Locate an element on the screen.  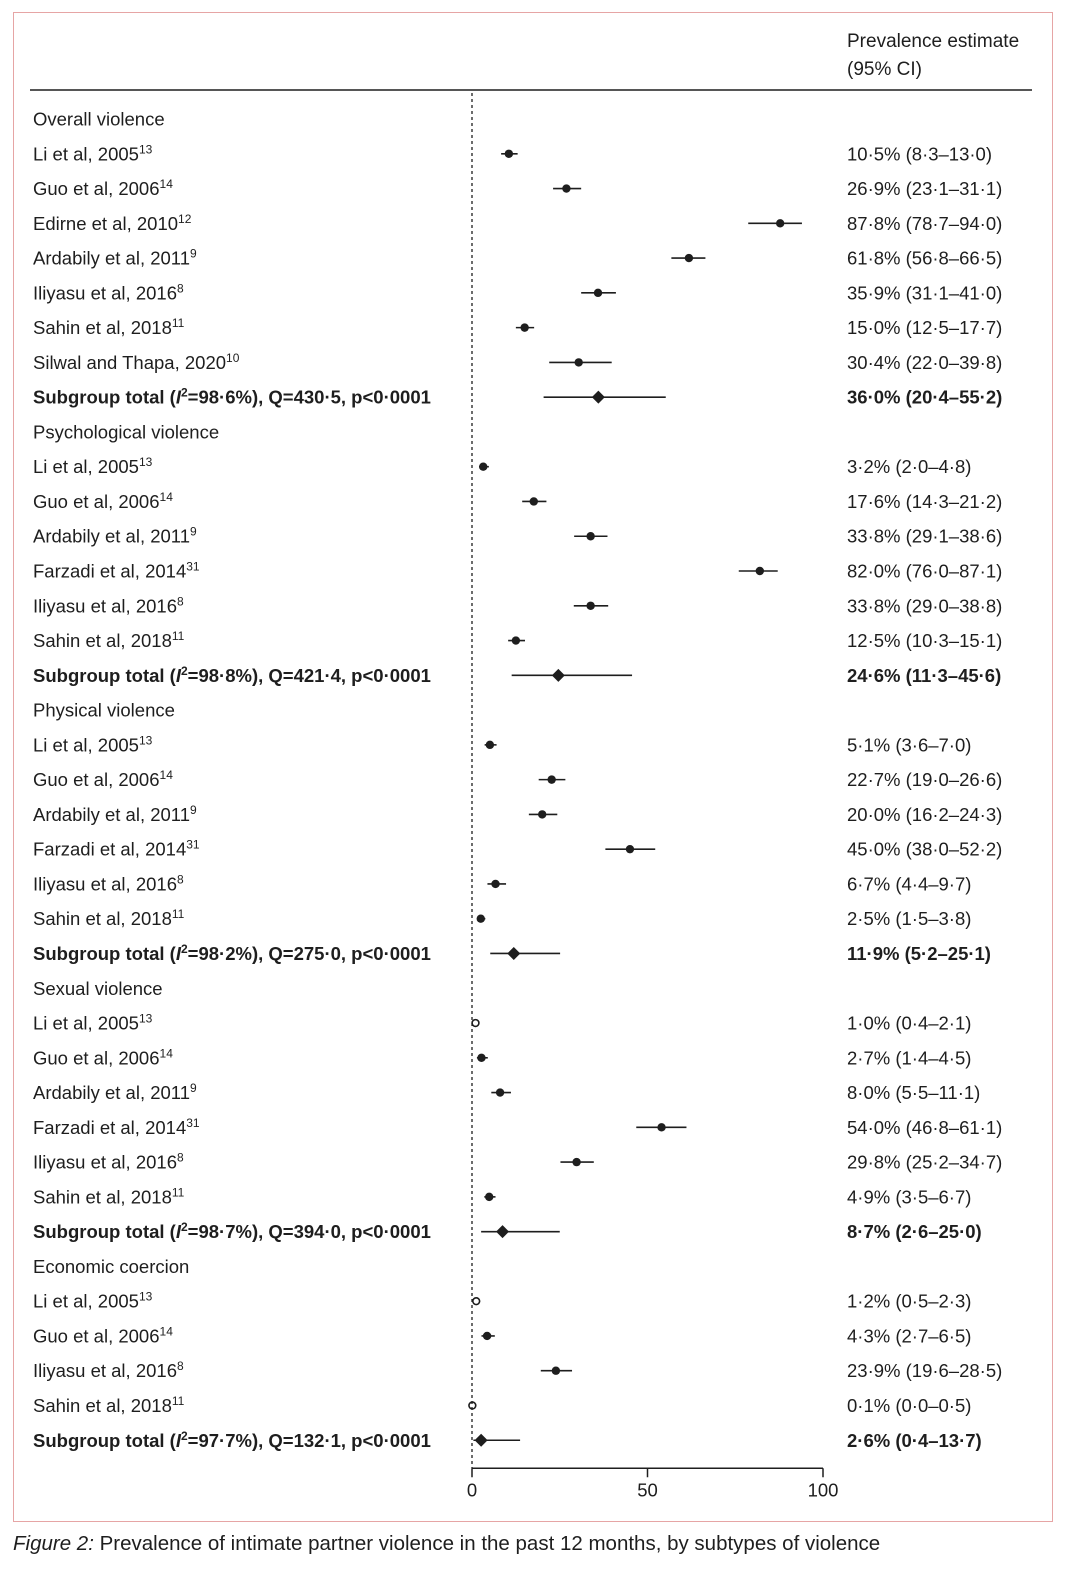
estimate-text: 26·9% (23·1–31·1) is located at coordinates (924, 188).